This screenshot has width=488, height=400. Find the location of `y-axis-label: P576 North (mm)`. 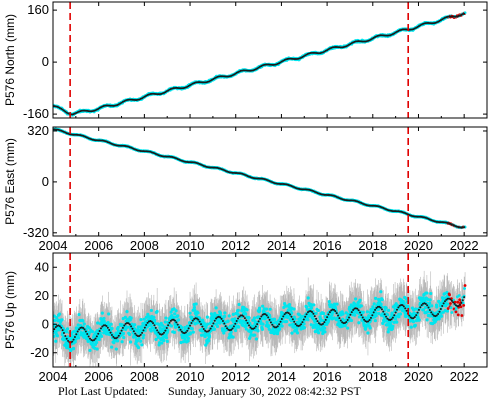

y-axis-label: P576 North (mm) is located at coordinates (10, 60).